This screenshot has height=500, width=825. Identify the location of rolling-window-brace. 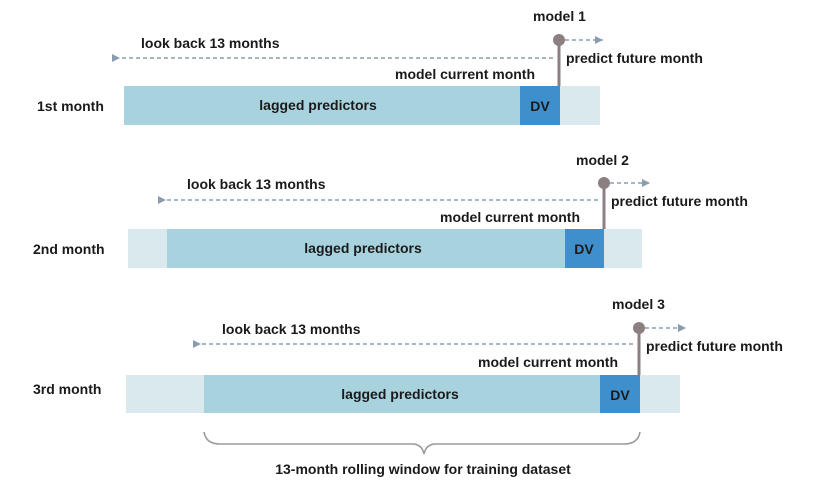
(422, 443).